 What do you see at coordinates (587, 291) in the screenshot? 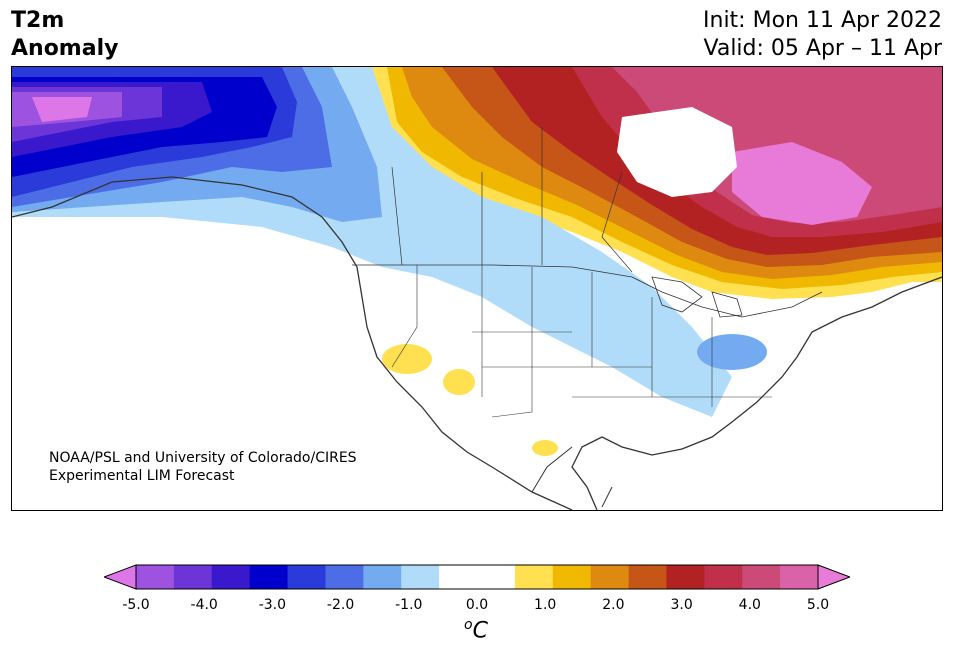
I see `us-canada-border` at bounding box center [587, 291].